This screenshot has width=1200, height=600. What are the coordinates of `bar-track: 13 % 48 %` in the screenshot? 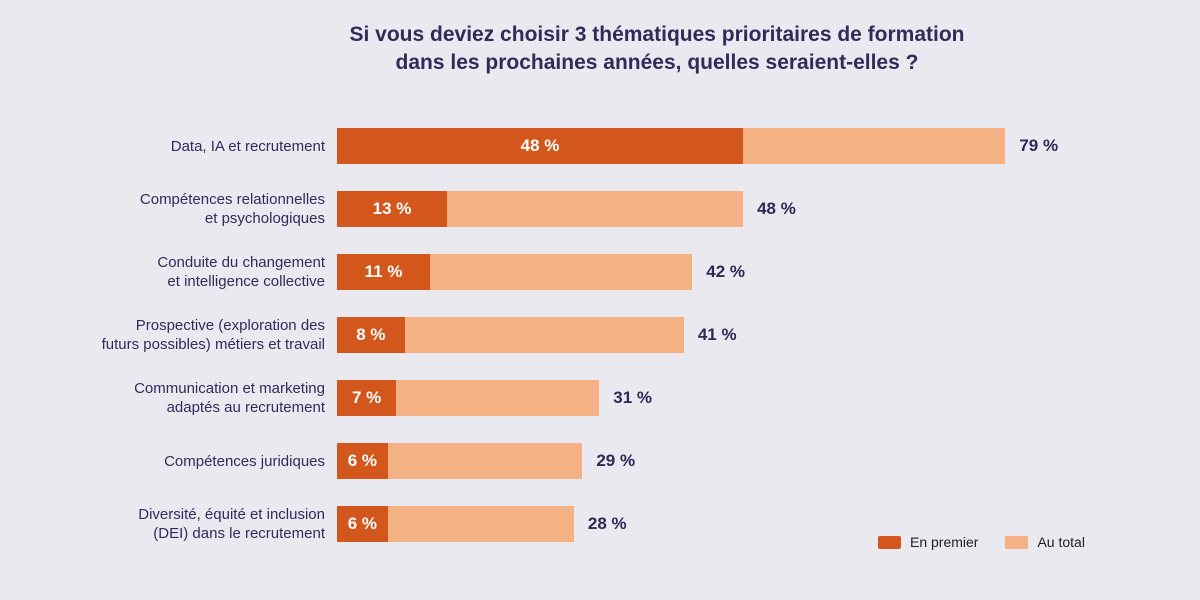 It's located at (566, 209).